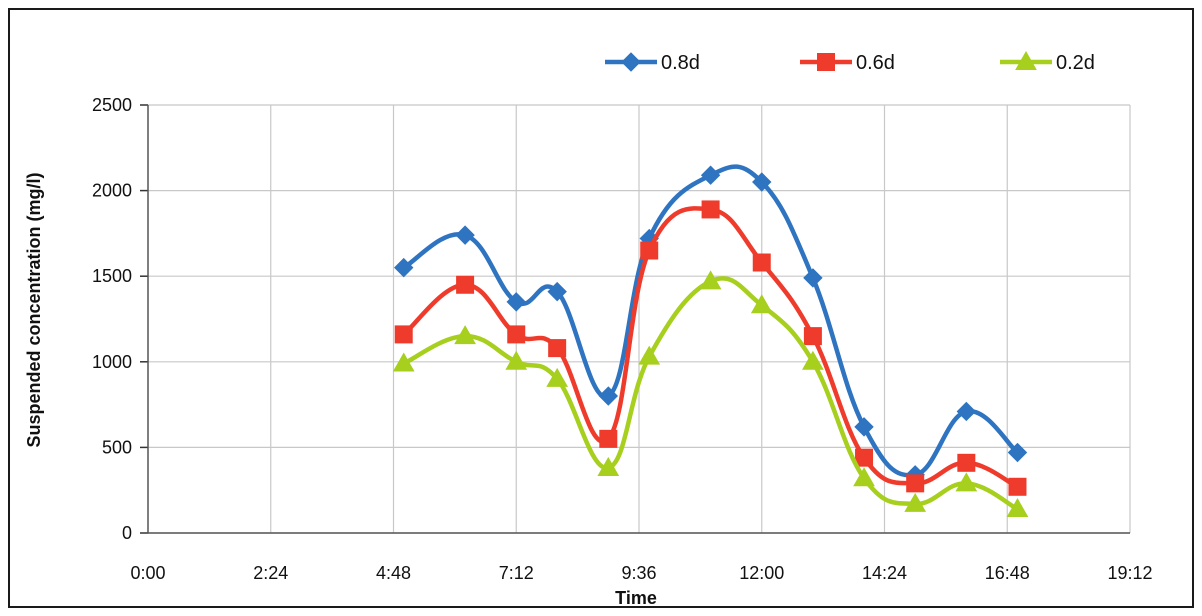  Describe the element at coordinates (112, 105) in the screenshot. I see `y-tick-label: 2500` at that location.